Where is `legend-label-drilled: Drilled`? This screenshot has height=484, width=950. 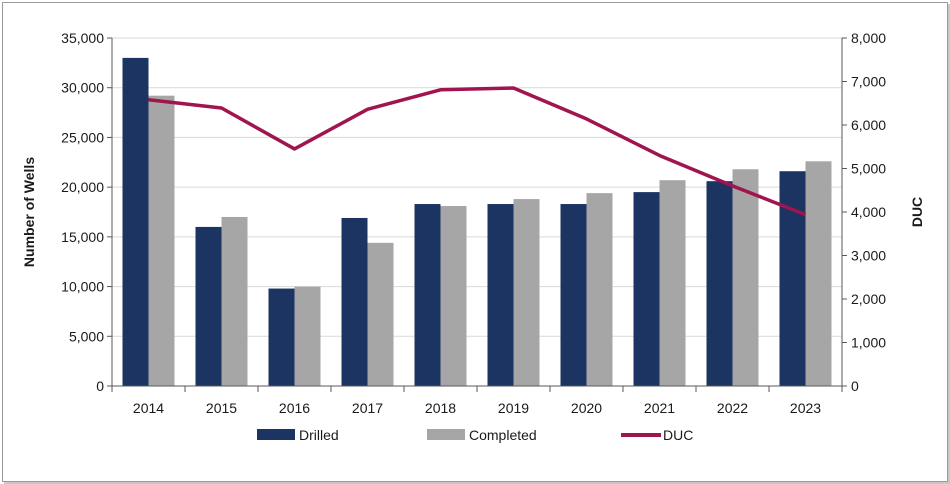
legend-label-drilled: Drilled is located at coordinates (319, 435).